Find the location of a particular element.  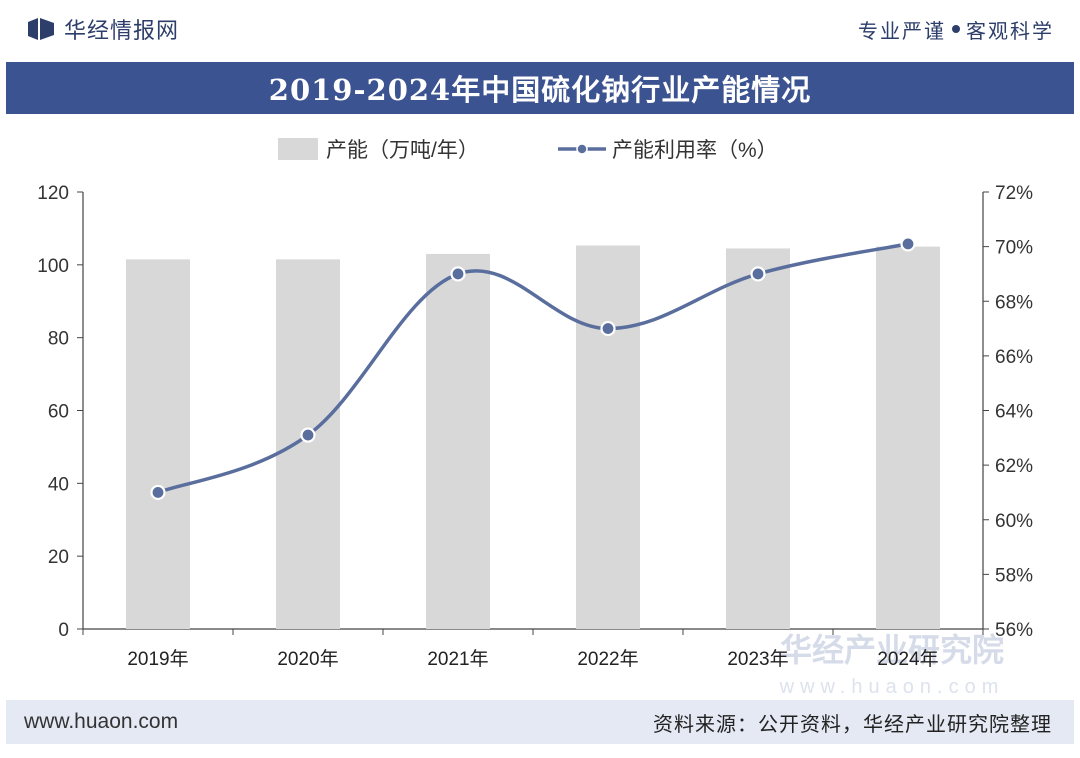

y-left-tick-label: 100 is located at coordinates (53, 266).